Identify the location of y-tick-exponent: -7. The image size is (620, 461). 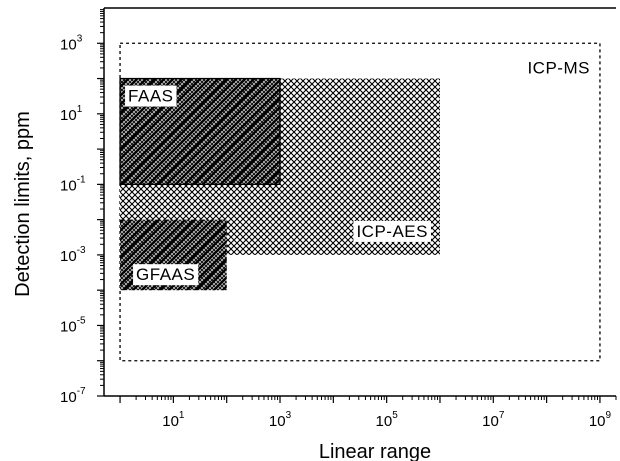
(81, 391).